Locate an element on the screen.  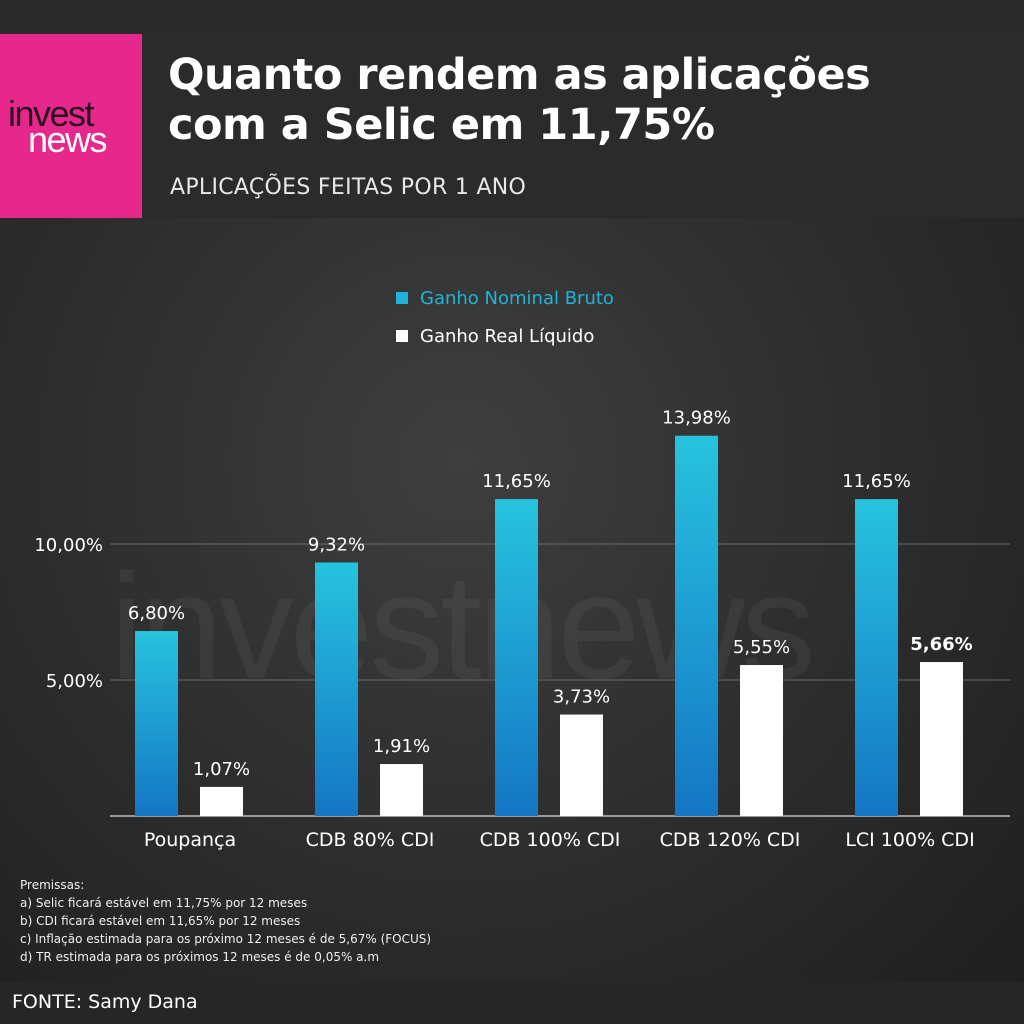
data-label-real: 1,91% is located at coordinates (401, 746).